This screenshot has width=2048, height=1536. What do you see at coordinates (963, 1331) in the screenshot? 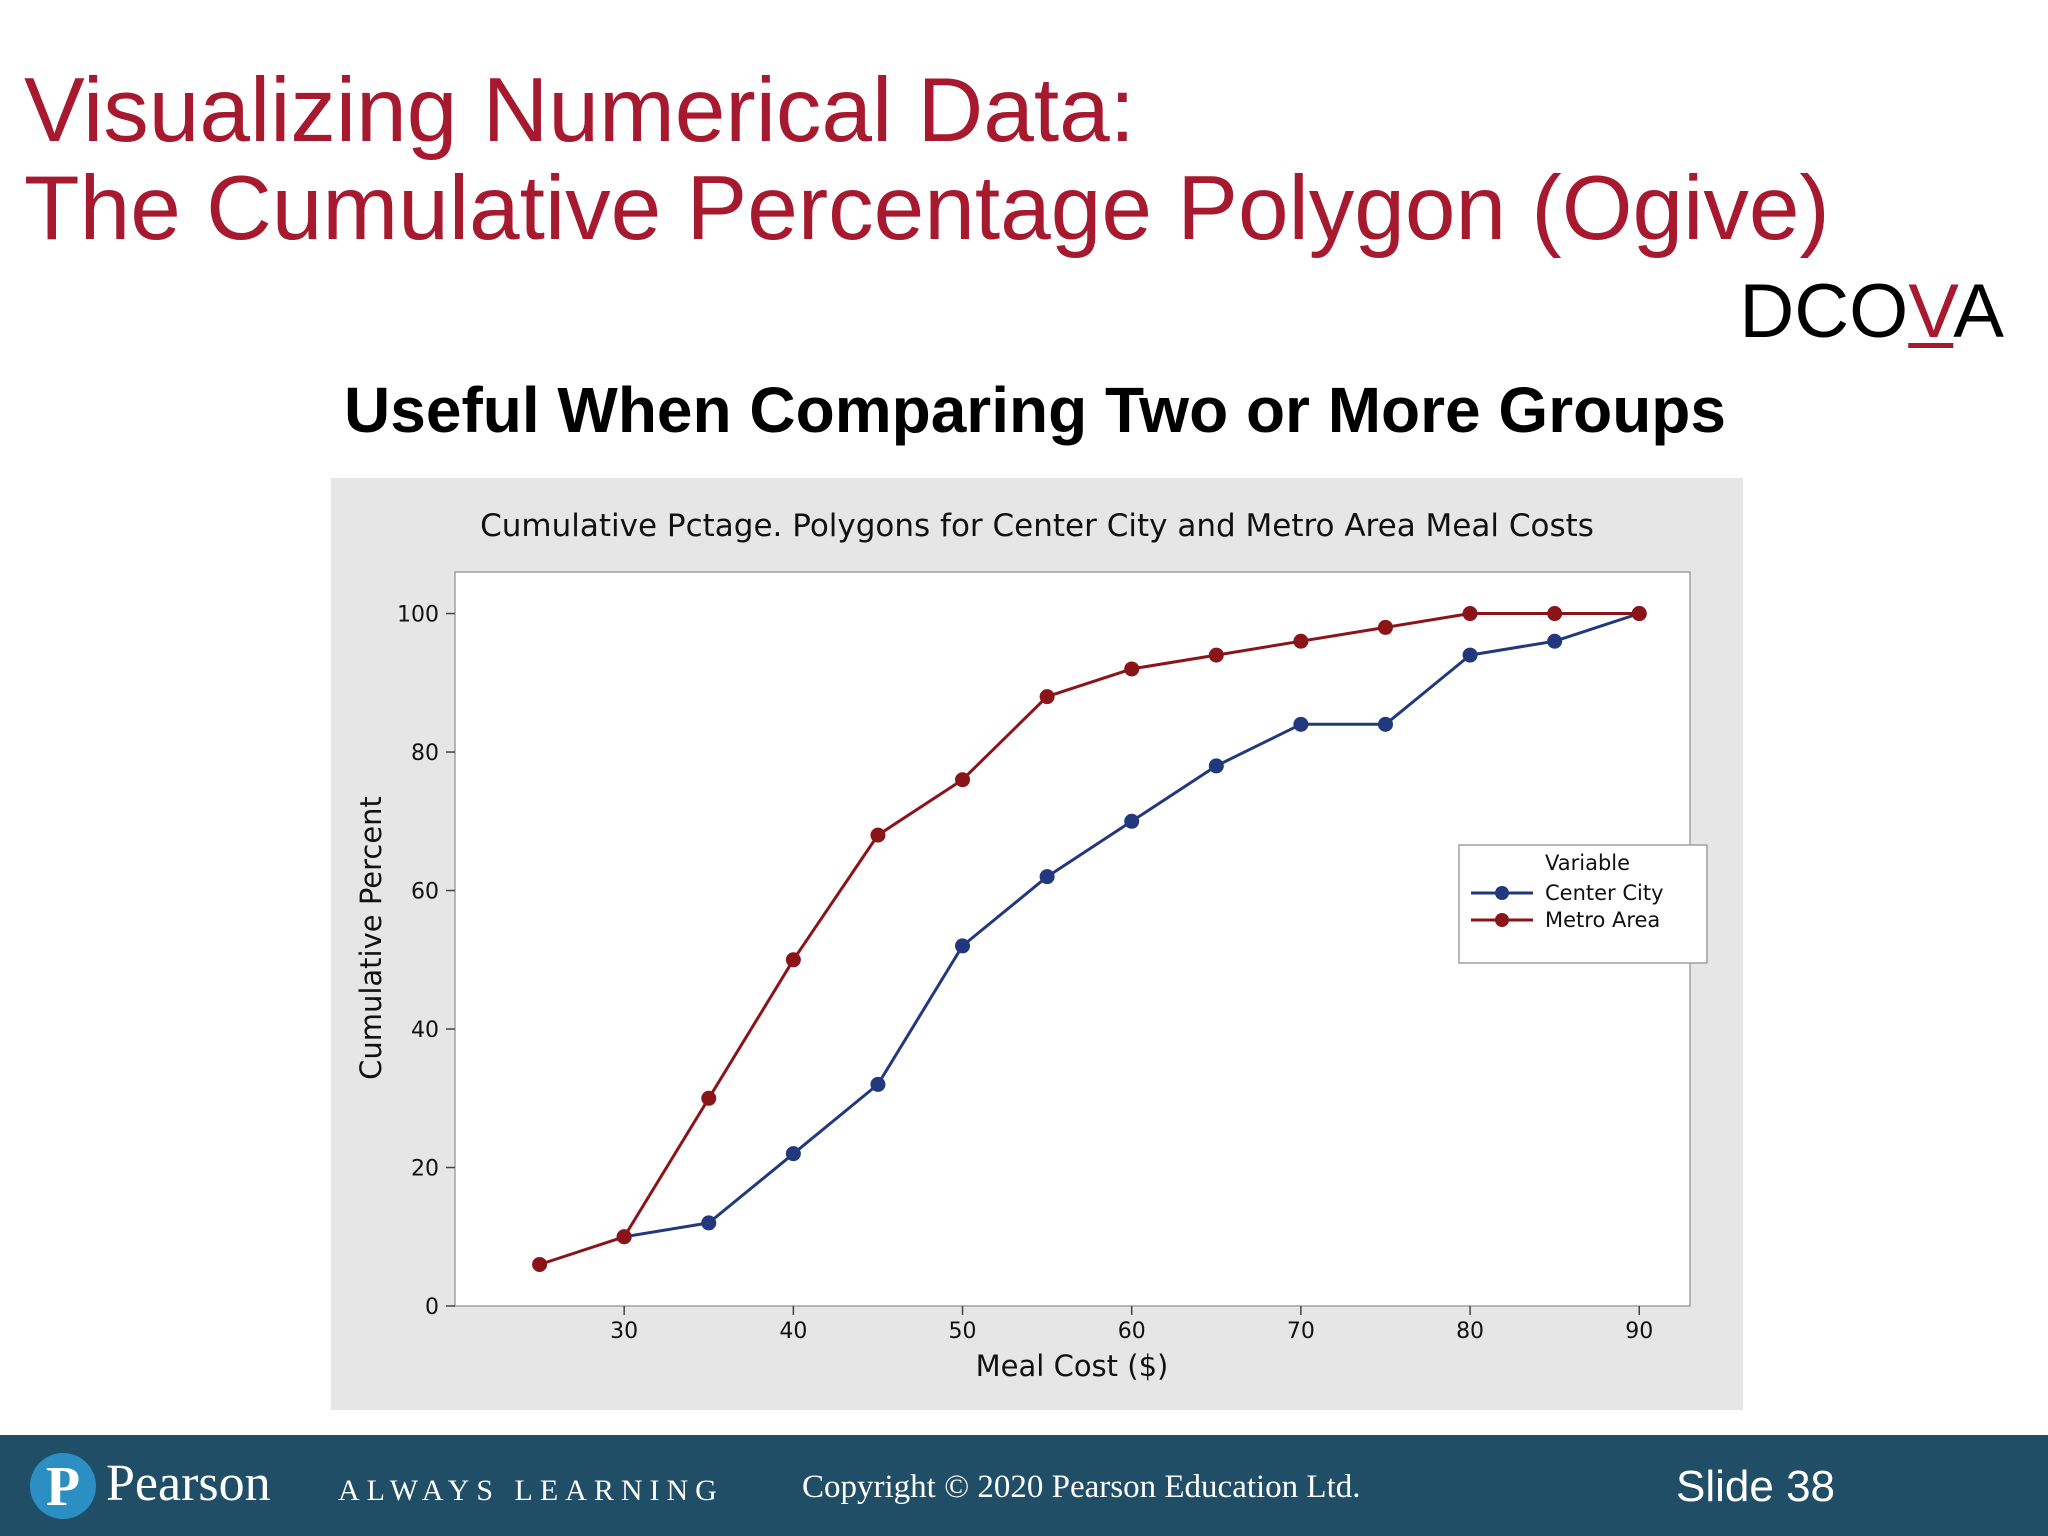
I see `x-tick-label: 50` at bounding box center [963, 1331].